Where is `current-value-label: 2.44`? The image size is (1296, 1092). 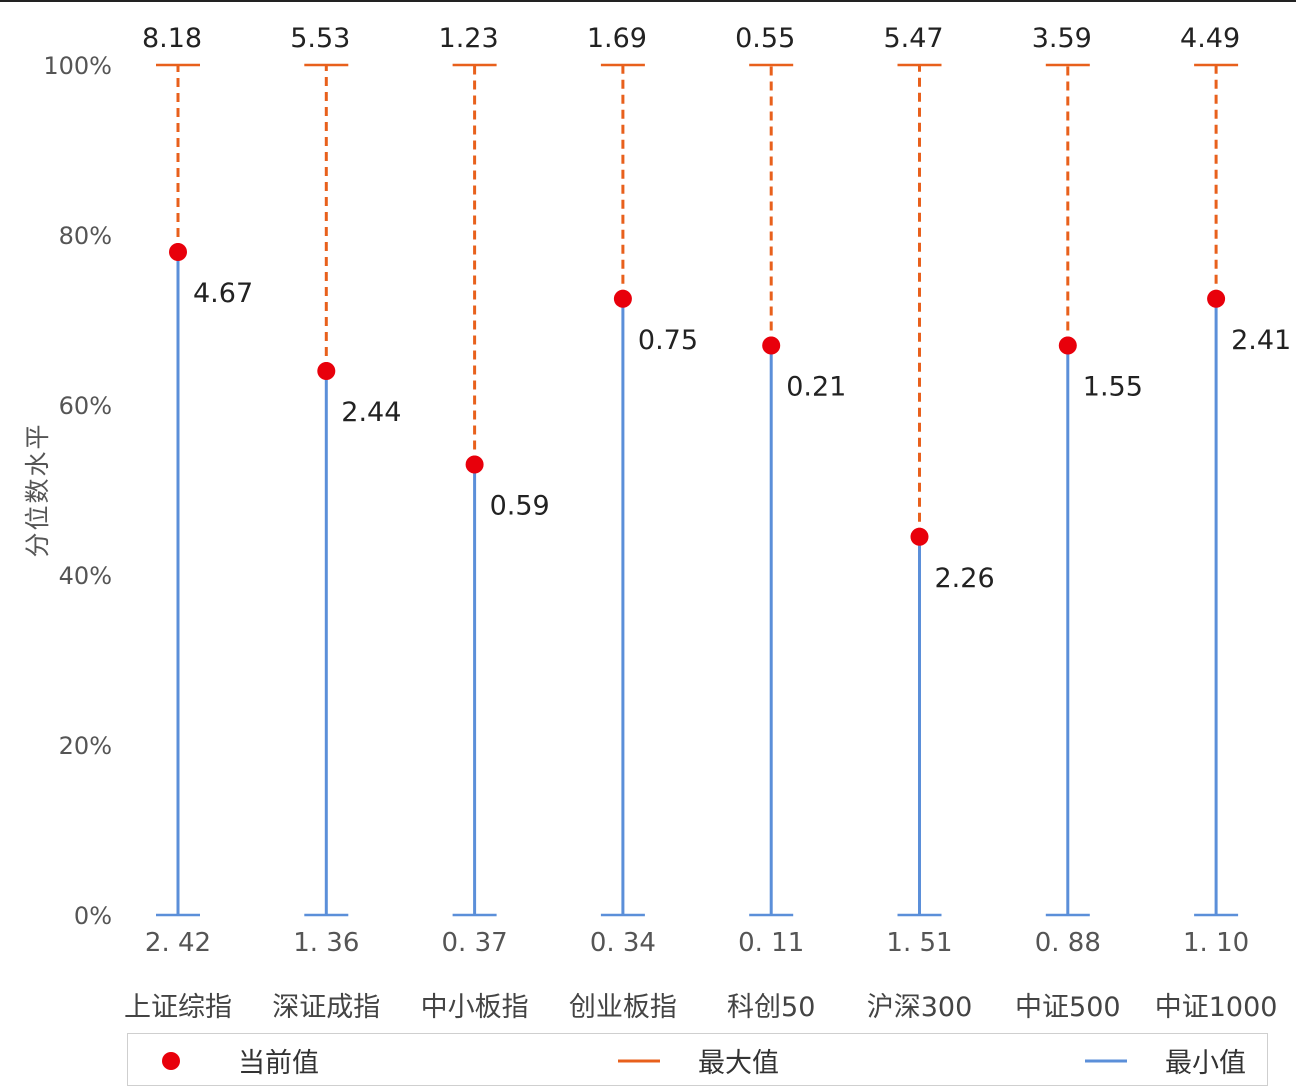 current-value-label: 2.44 is located at coordinates (371, 412).